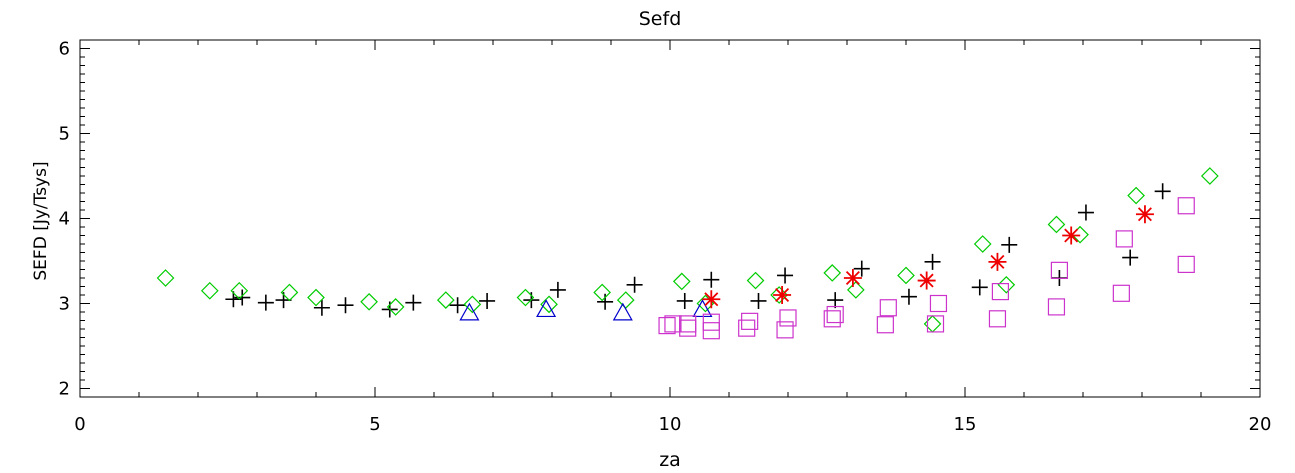 The height and width of the screenshot is (473, 1295). I want to click on y-tick-label: 2, so click(64, 389).